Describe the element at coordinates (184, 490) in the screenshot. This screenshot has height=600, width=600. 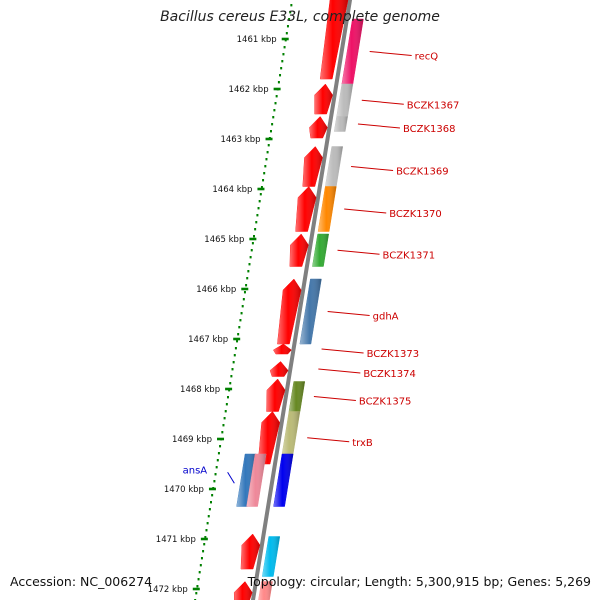
I see `scale-tick-label: 1470 kbp` at that location.